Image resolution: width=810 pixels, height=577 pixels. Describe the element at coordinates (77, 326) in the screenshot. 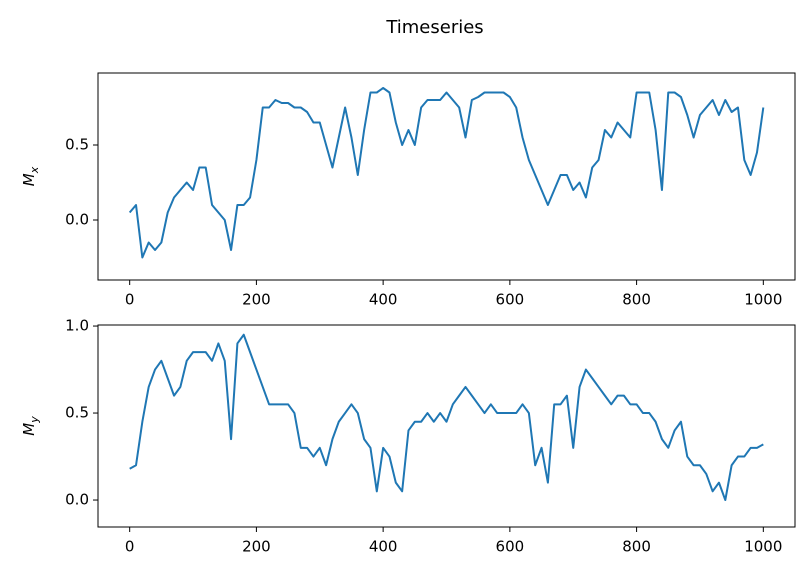

I see `y-tick-label: 1.0` at that location.